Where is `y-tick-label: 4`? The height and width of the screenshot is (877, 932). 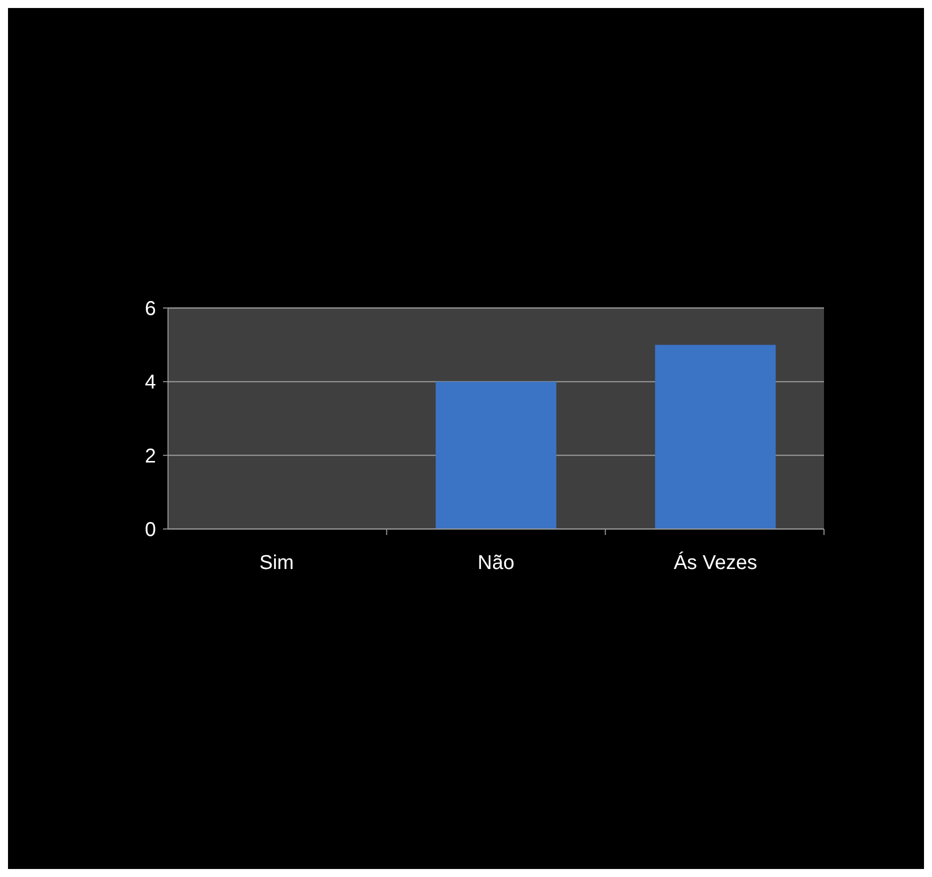 y-tick-label: 4 is located at coordinates (150, 383).